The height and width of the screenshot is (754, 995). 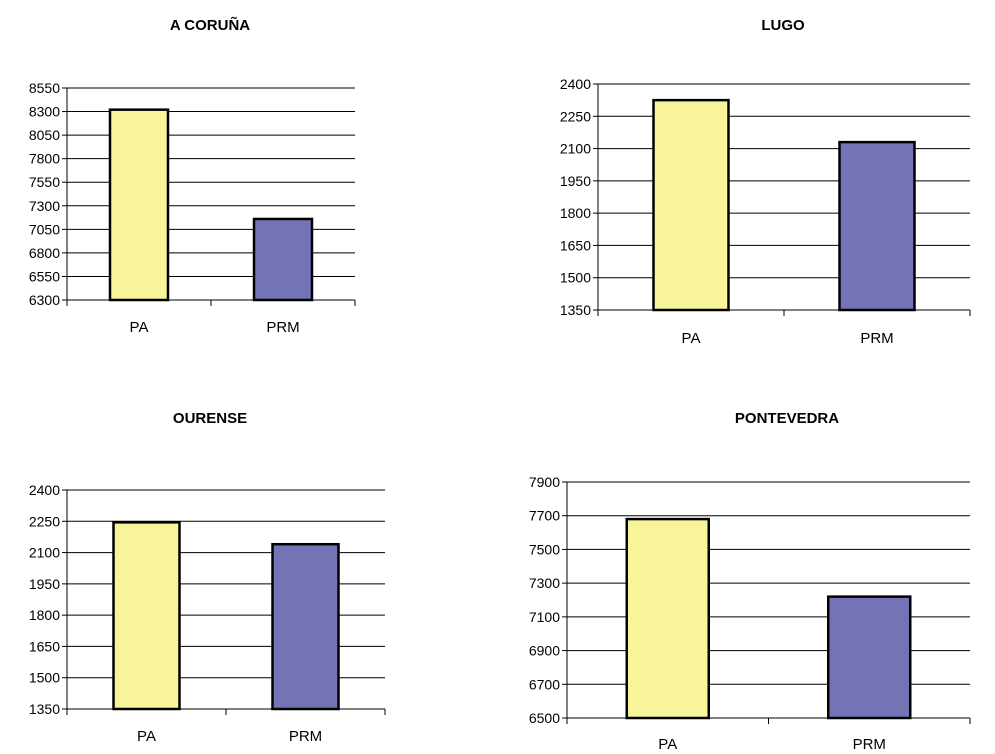 I want to click on pontevedra-bar-pa, so click(x=667, y=618).